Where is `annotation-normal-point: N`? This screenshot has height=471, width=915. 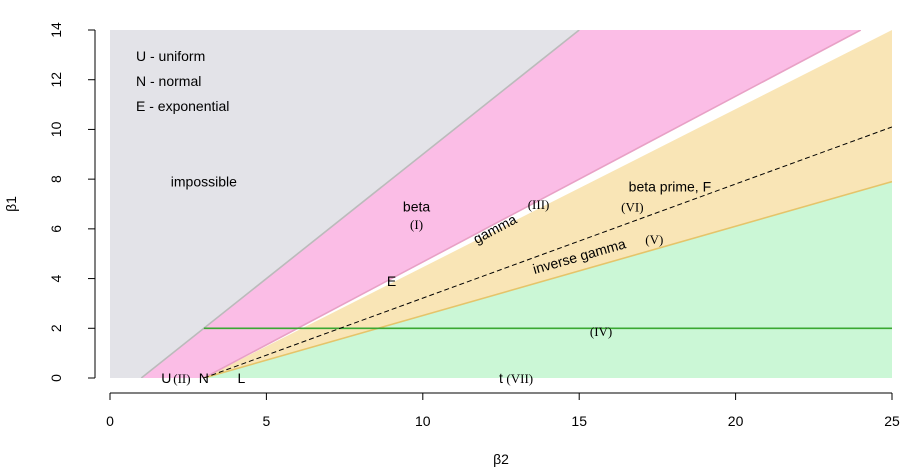
annotation-normal-point: N is located at coordinates (204, 378).